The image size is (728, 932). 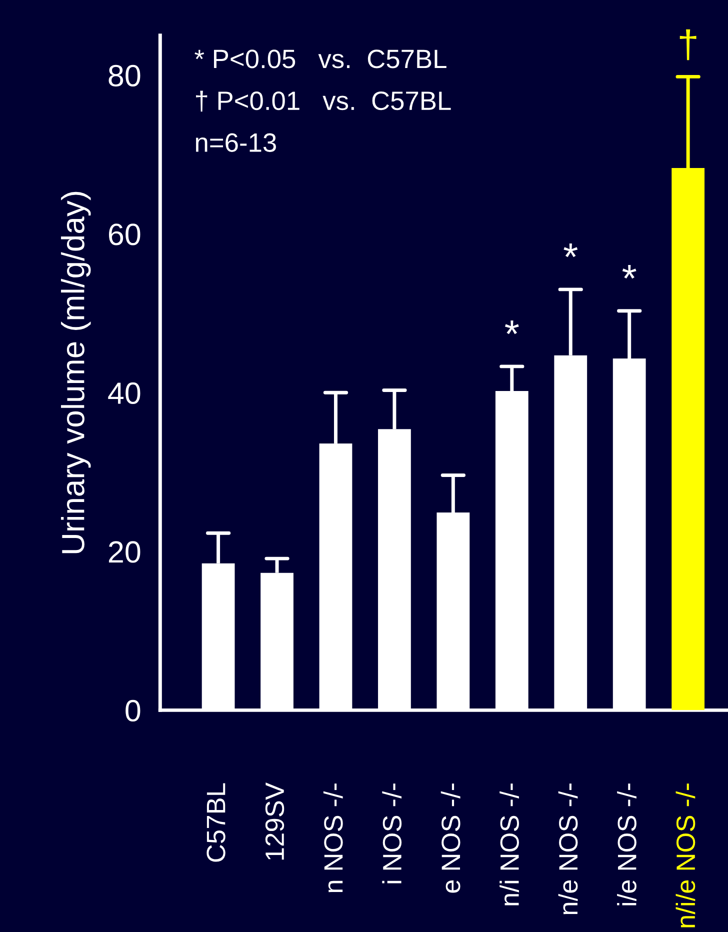 I want to click on x-tick-label: i NOS -/-, so click(x=392, y=834).